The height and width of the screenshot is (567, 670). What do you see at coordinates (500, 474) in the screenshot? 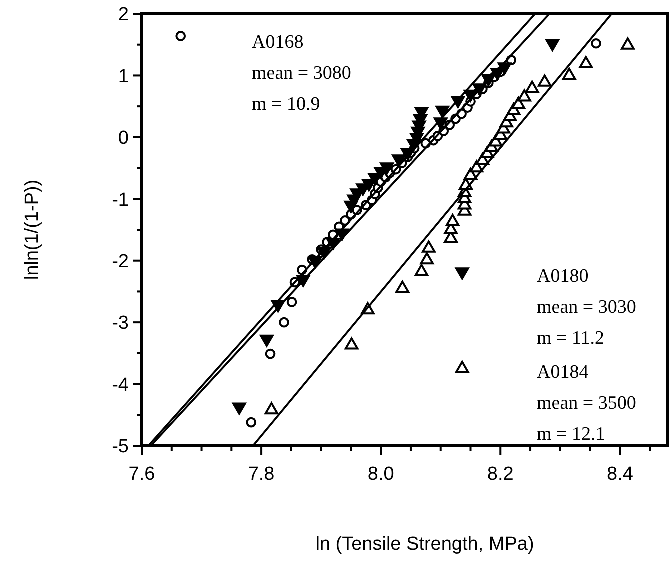
I see `x-tick-label: 8.2` at bounding box center [500, 474].